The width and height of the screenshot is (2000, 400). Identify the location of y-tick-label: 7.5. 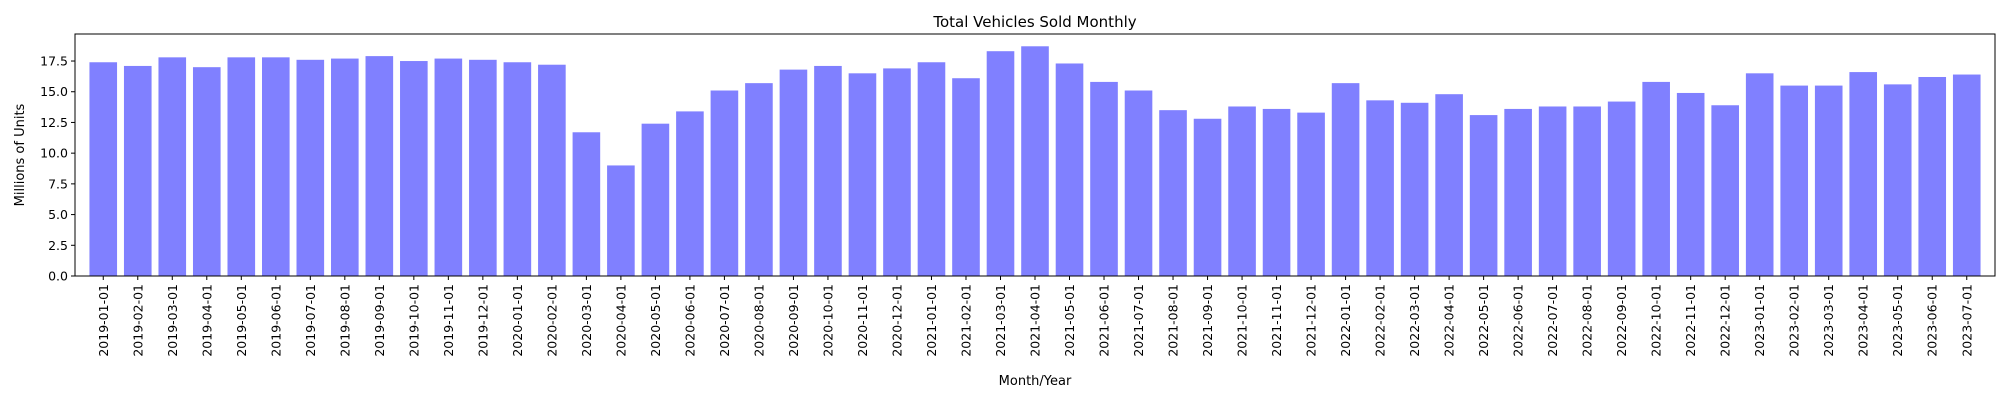
(58, 183).